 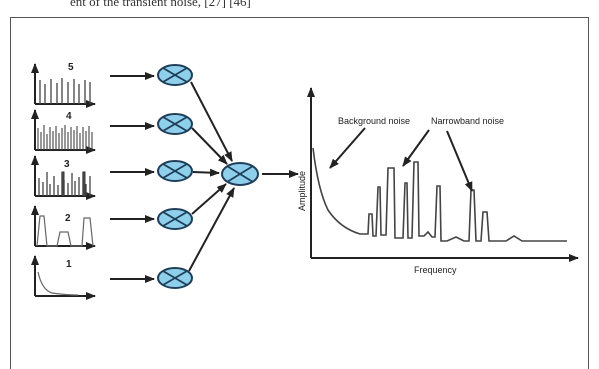 I want to click on cropped-caption-text: ent of the transient noise, [27] [46], so click(x=160, y=4).